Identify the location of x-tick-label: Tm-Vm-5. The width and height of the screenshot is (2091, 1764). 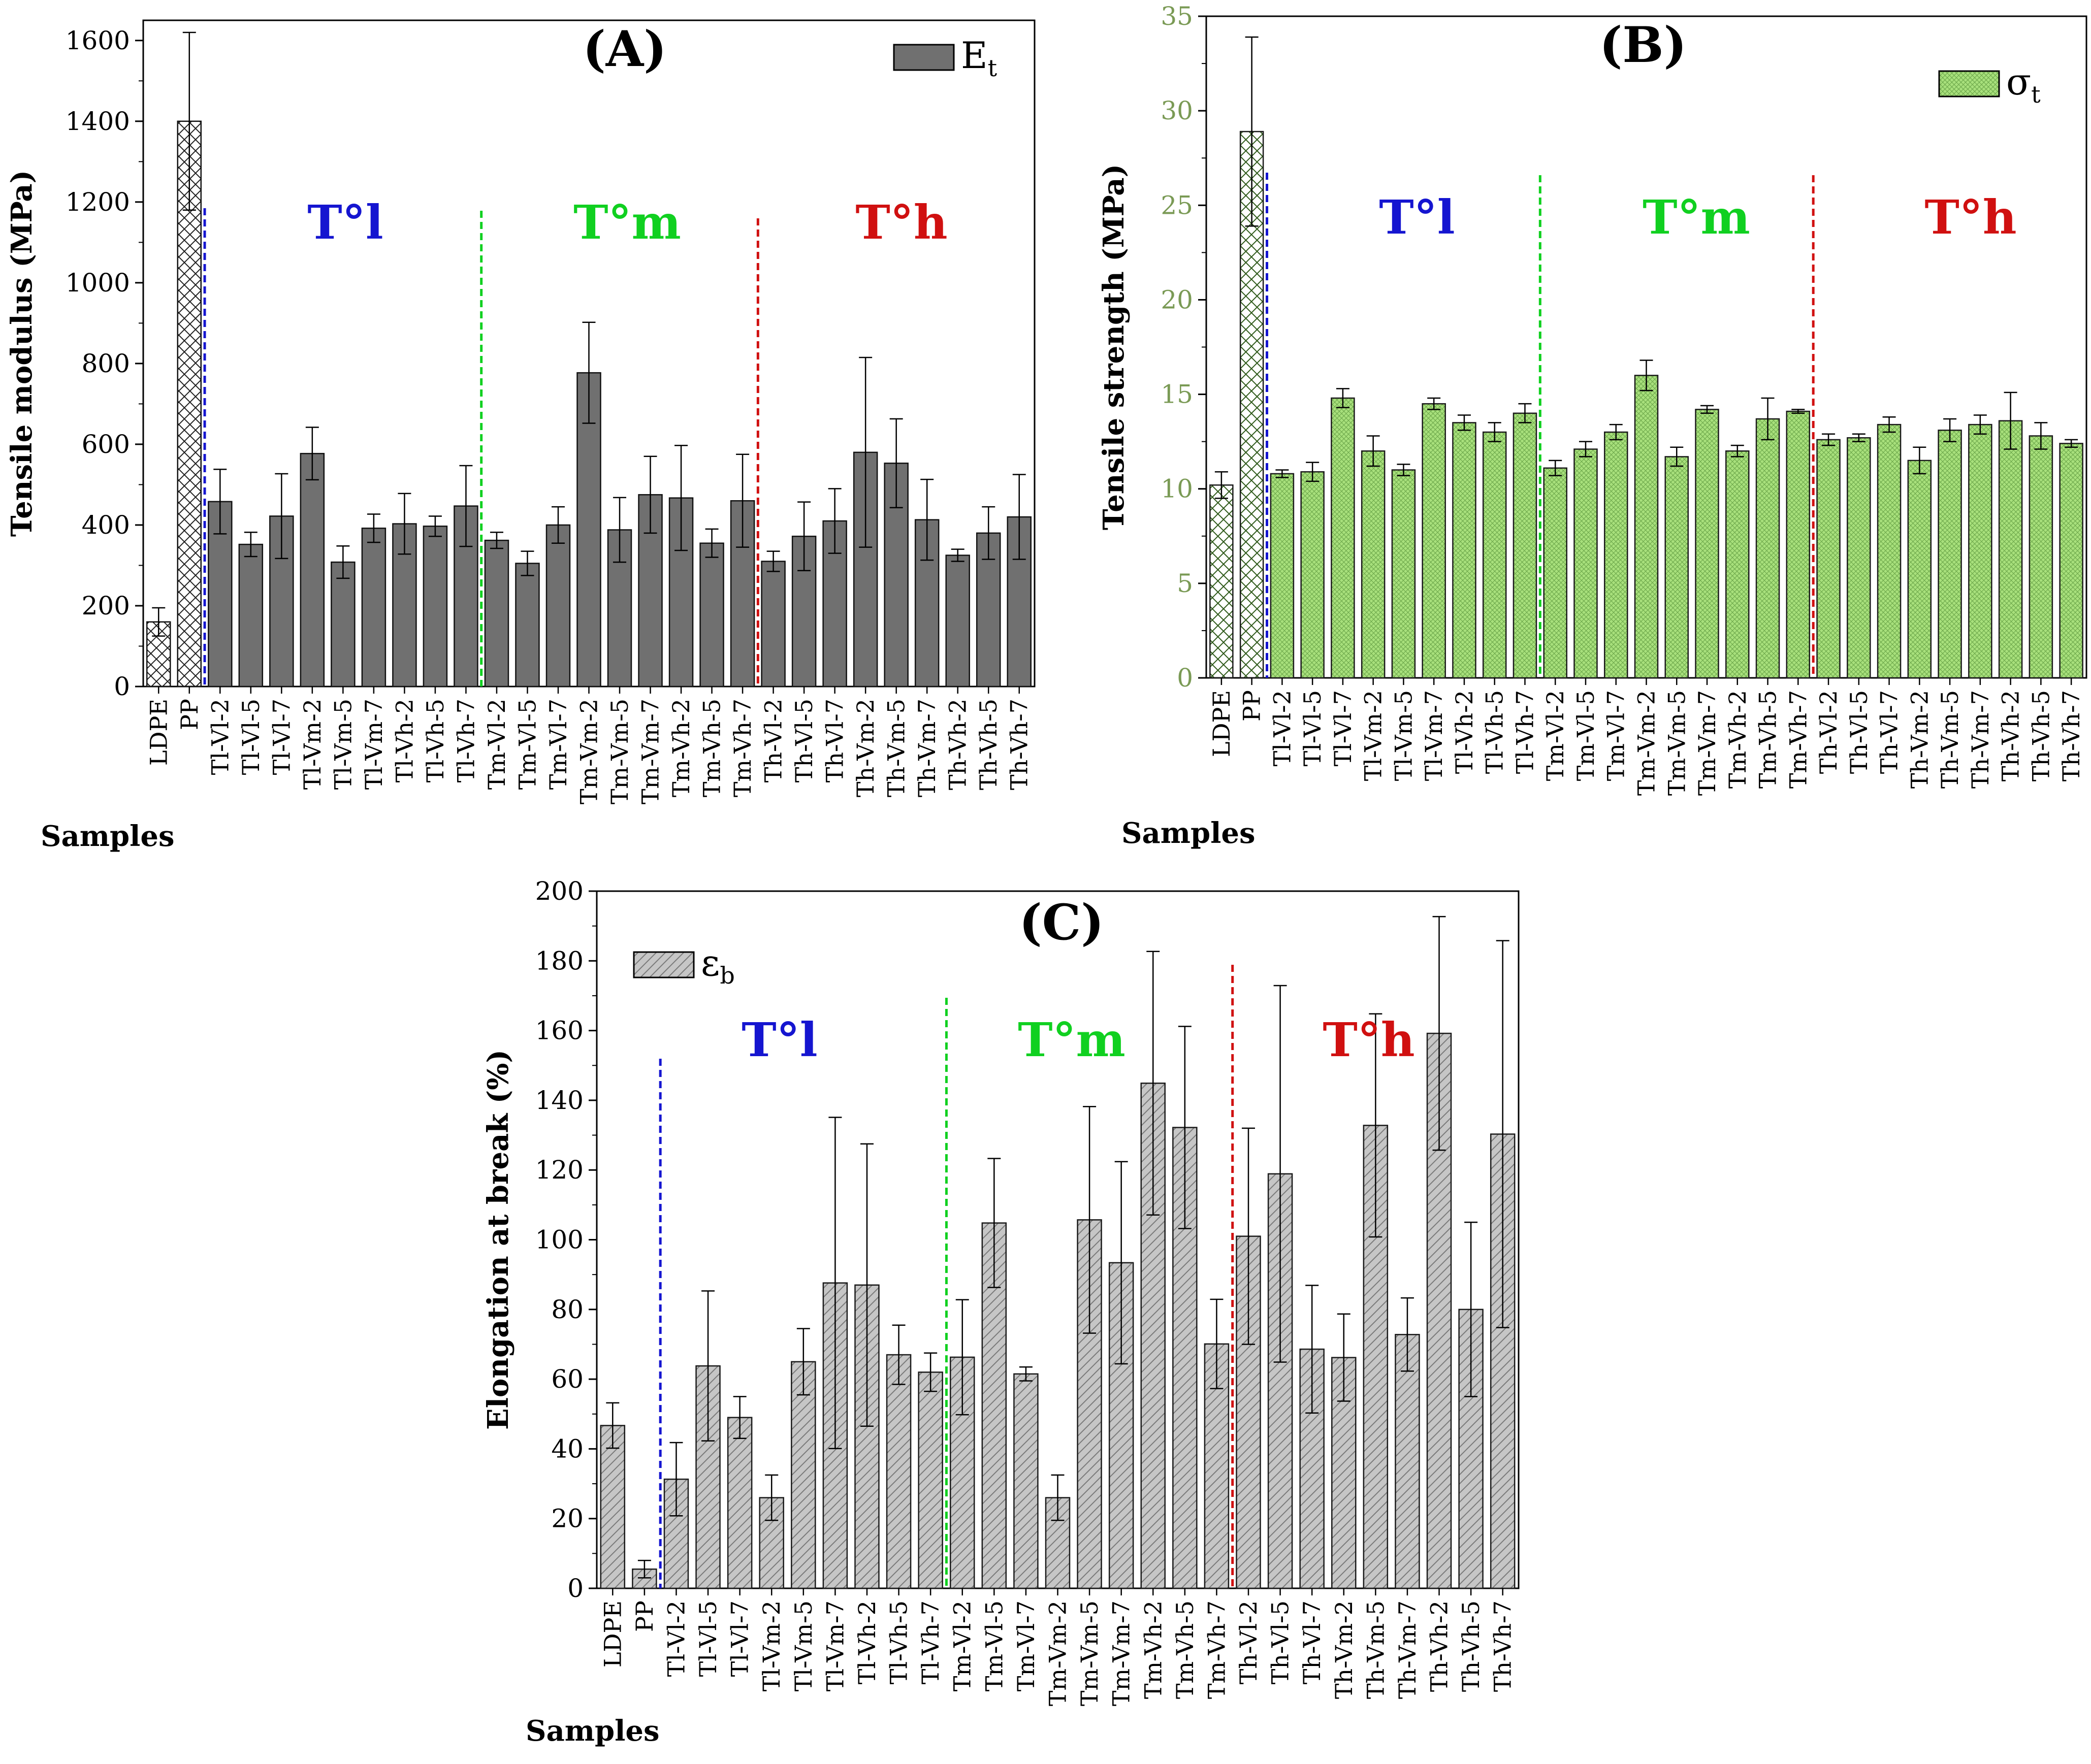
(1089, 1653).